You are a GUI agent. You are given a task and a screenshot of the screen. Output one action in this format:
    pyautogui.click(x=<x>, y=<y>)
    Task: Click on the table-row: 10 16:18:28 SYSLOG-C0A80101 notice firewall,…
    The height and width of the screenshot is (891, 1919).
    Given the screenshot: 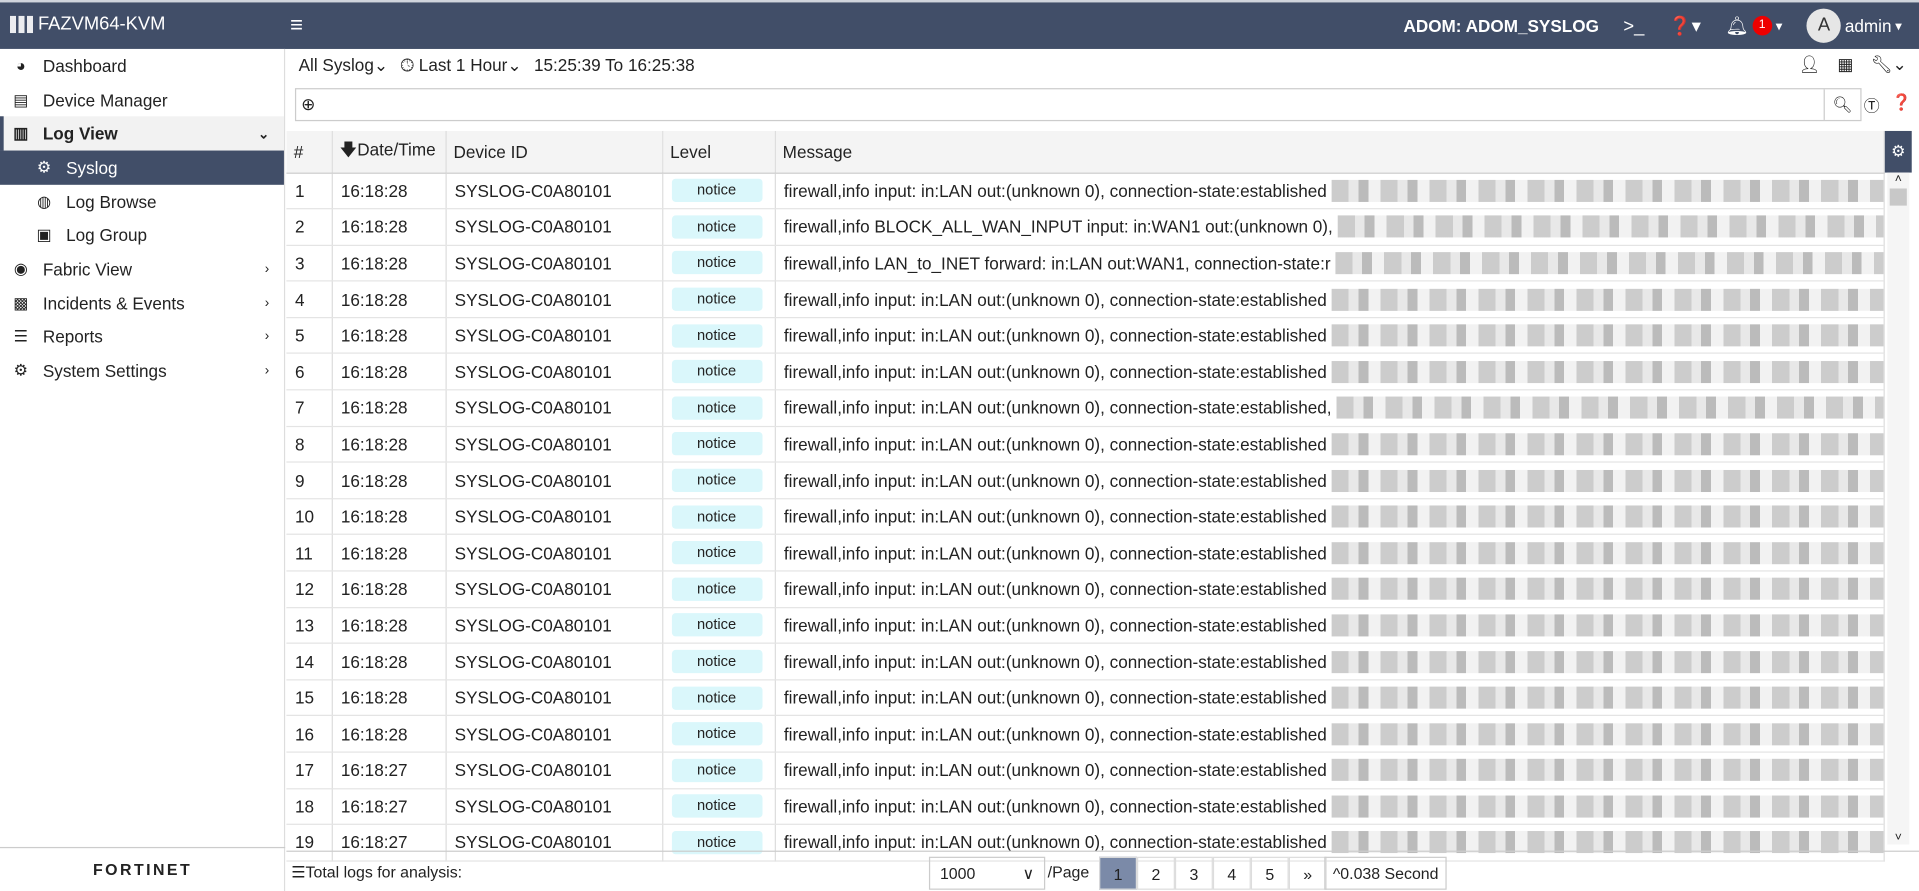 What is the action you would take?
    pyautogui.click(x=1085, y=517)
    